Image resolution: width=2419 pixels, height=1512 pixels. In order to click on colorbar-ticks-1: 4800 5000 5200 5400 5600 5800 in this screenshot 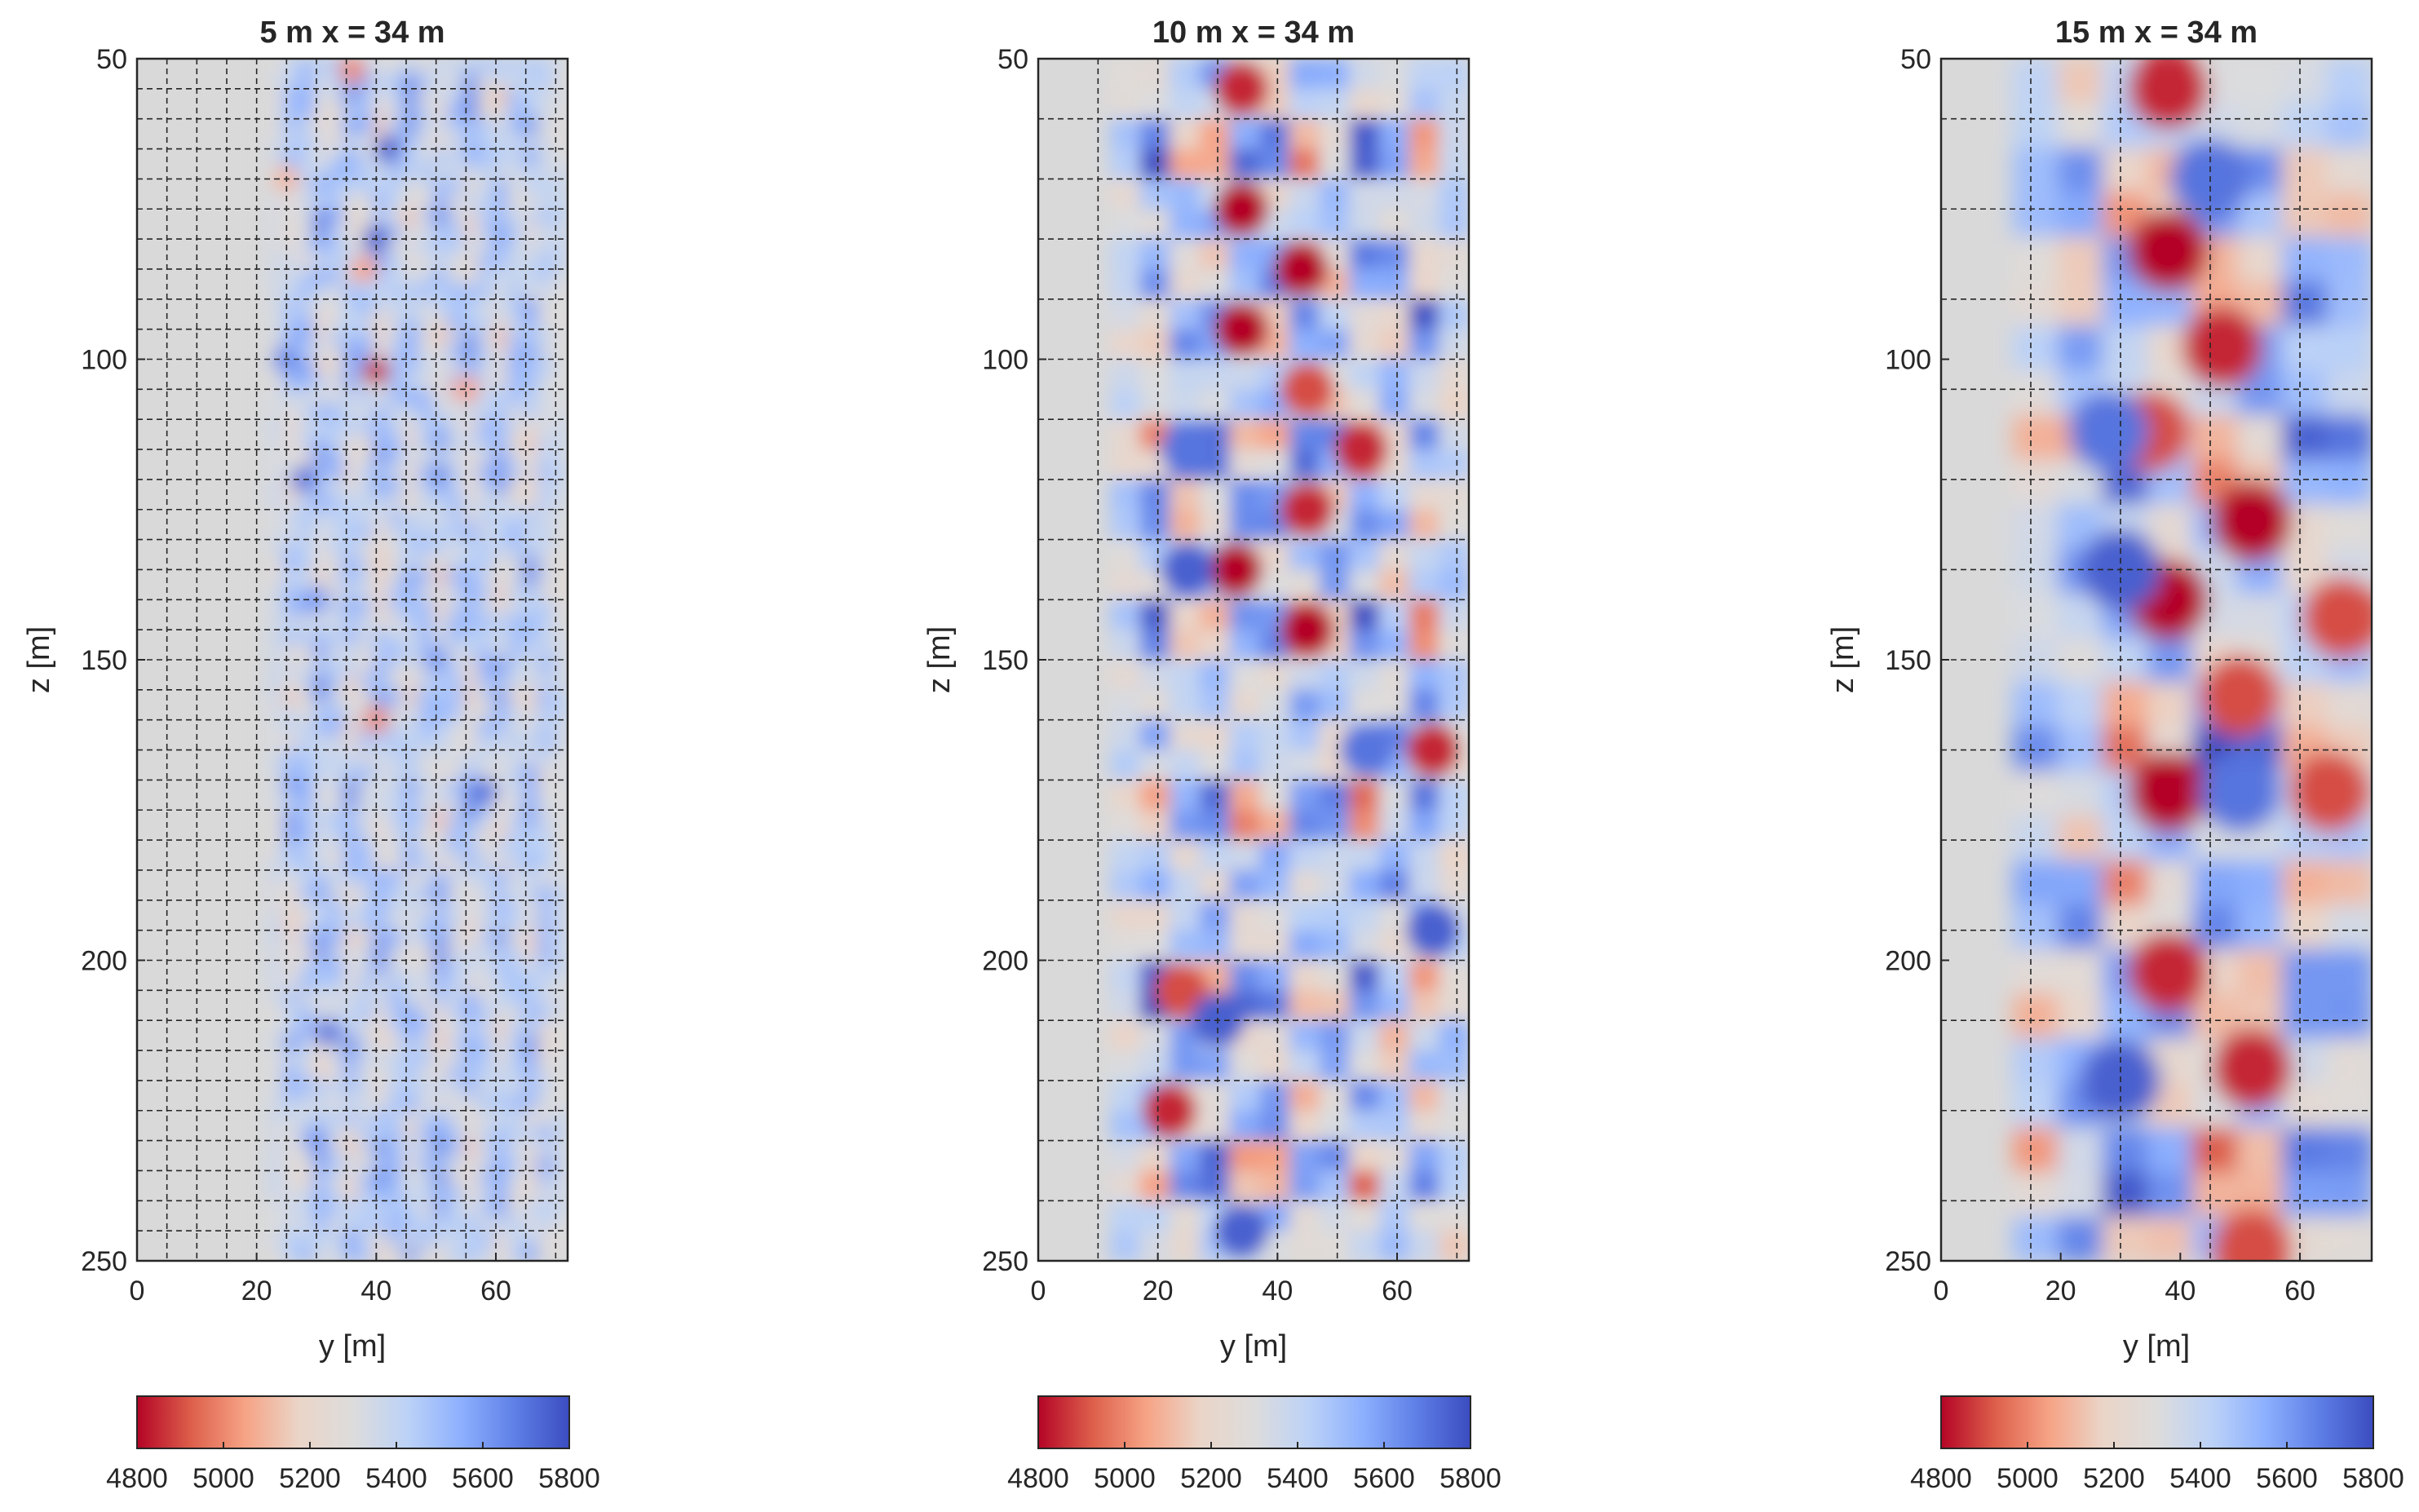, I will do `click(353, 1468)`.